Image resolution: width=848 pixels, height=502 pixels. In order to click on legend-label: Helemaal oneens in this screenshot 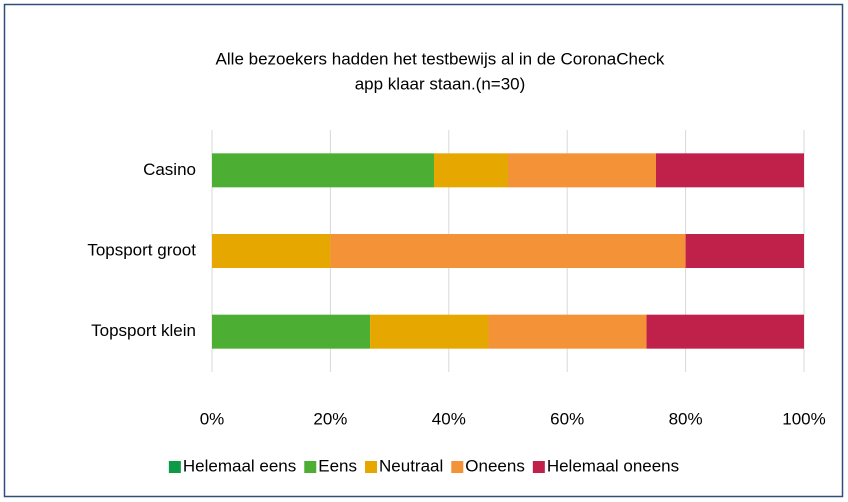, I will do `click(613, 465)`.